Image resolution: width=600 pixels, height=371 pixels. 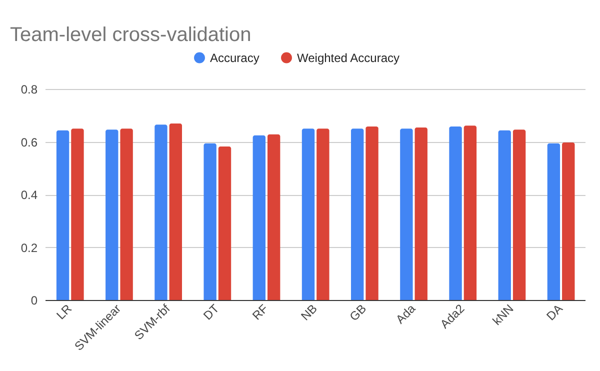 I want to click on x-tick-label: DA, so click(x=555, y=313).